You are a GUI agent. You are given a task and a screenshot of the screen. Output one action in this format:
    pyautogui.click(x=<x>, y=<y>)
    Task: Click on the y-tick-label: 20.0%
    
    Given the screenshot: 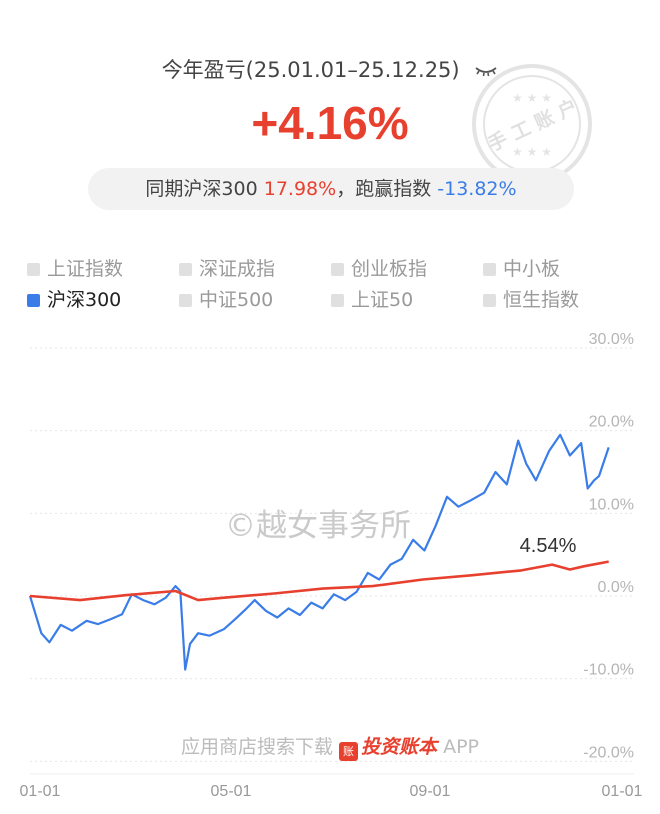 What is the action you would take?
    pyautogui.click(x=611, y=422)
    